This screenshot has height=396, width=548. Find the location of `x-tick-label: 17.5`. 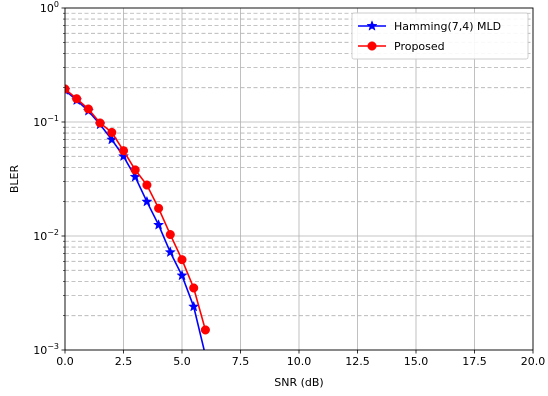

x-tick-label: 17.5 is located at coordinates (474, 361).